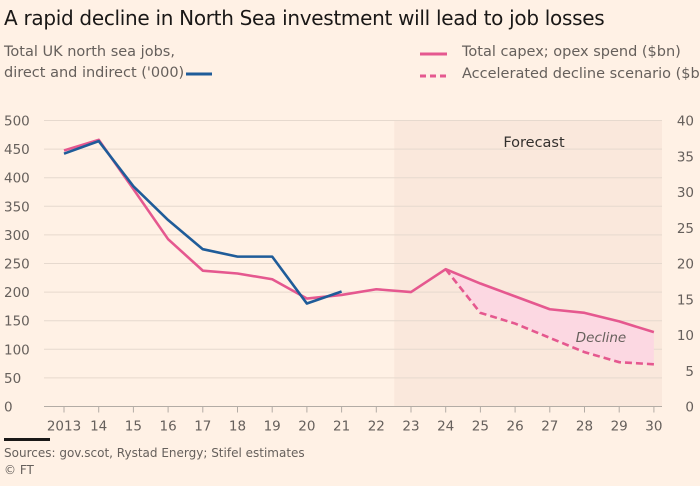 Image resolution: width=700 pixels, height=486 pixels. I want to click on legend-accelerated: Accelerated decline scenario ($bn), so click(581, 74).